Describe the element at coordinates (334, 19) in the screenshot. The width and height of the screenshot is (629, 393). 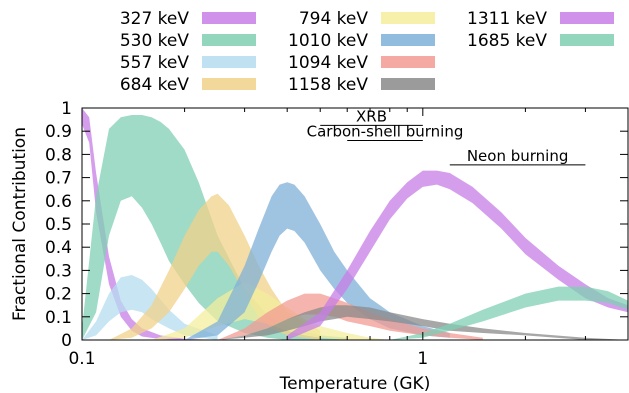
I see `legend-label: 794 keV` at that location.